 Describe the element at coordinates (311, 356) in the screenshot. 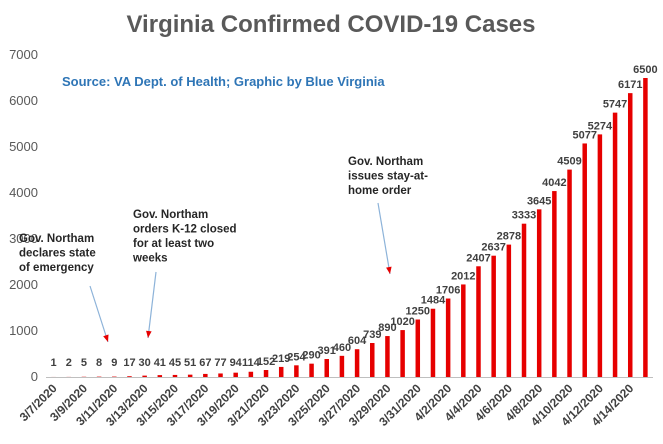

I see `data-label: 290` at that location.